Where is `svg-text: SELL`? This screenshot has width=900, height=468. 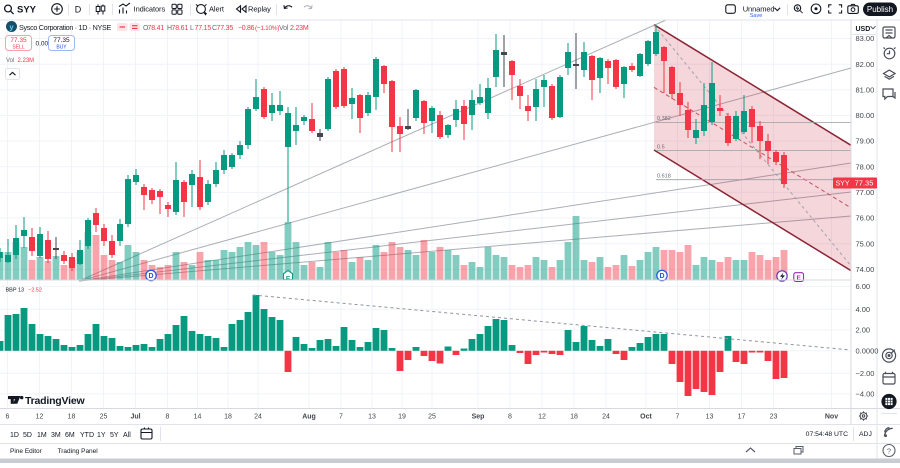
svg-text: SELL is located at coordinates (18, 48).